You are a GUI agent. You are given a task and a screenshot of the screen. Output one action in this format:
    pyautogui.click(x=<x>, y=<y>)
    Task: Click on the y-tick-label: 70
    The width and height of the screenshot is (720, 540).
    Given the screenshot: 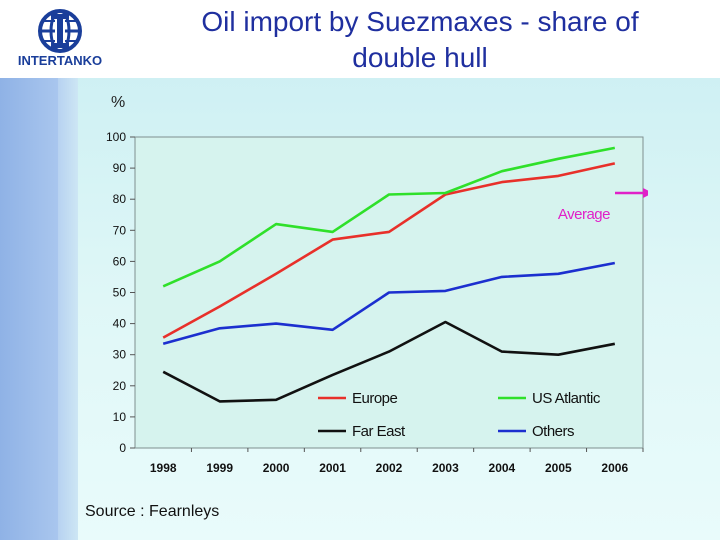 What is the action you would take?
    pyautogui.click(x=120, y=230)
    